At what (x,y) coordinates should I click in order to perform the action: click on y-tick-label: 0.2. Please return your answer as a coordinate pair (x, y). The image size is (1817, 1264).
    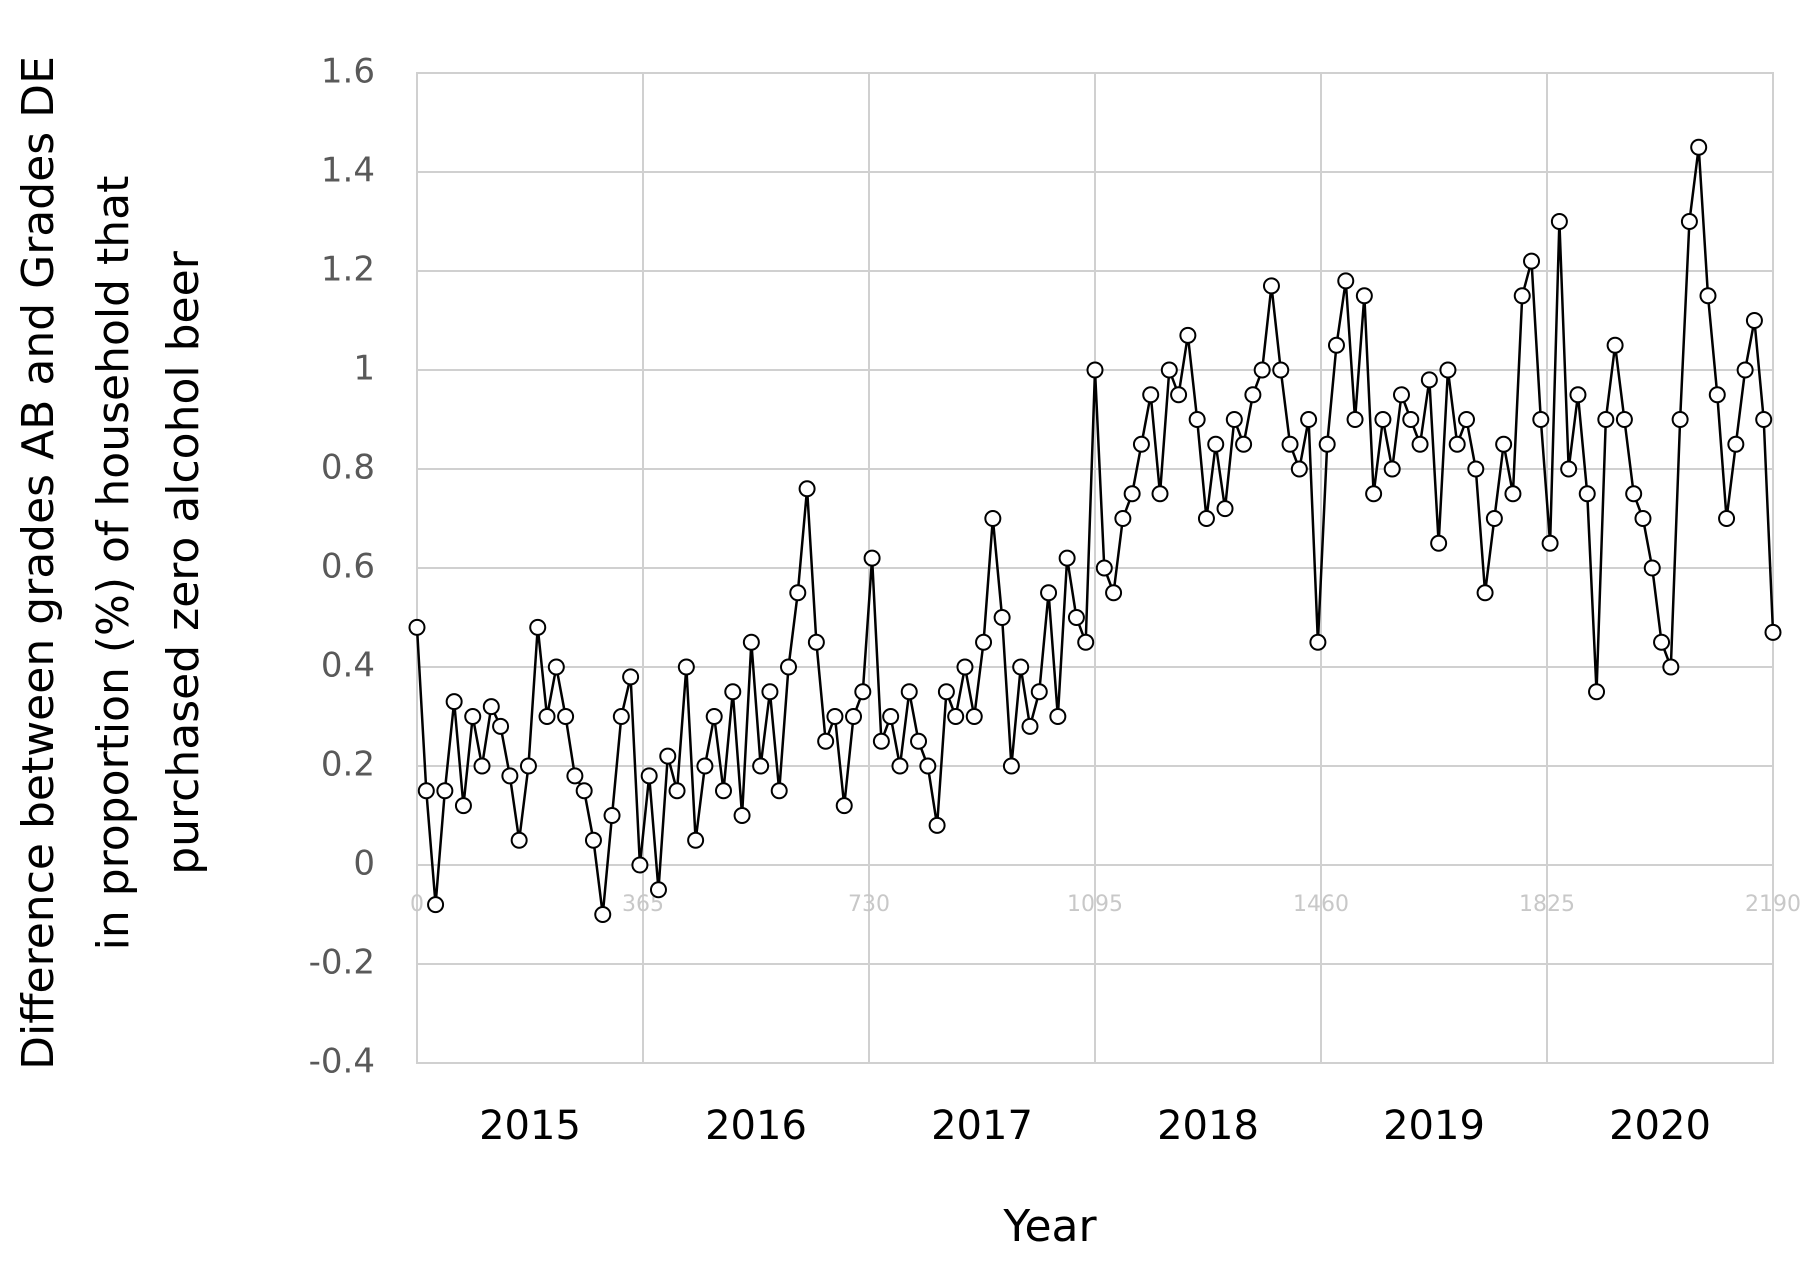
    Looking at the image, I should click on (348, 765).